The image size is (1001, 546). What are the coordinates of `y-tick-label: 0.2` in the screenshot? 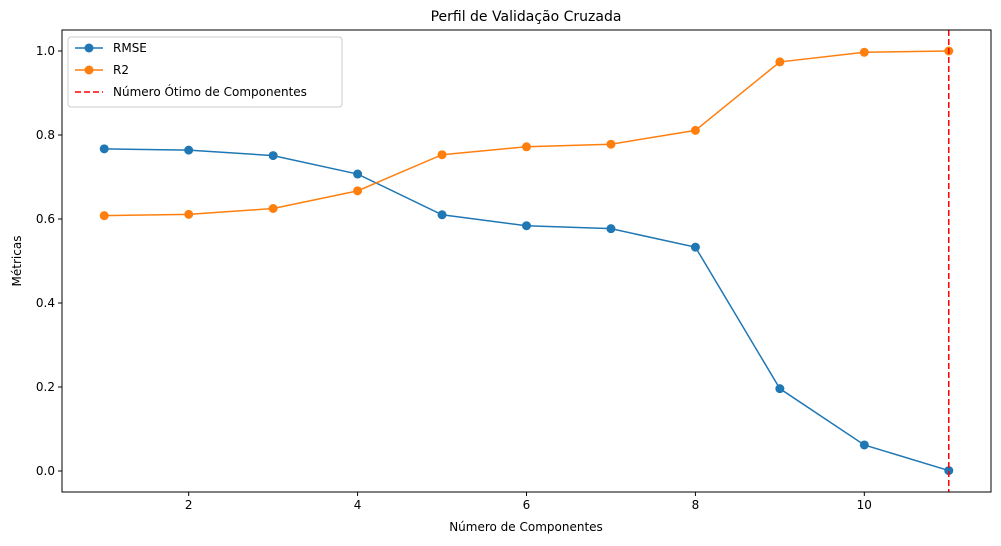 It's located at (45, 387).